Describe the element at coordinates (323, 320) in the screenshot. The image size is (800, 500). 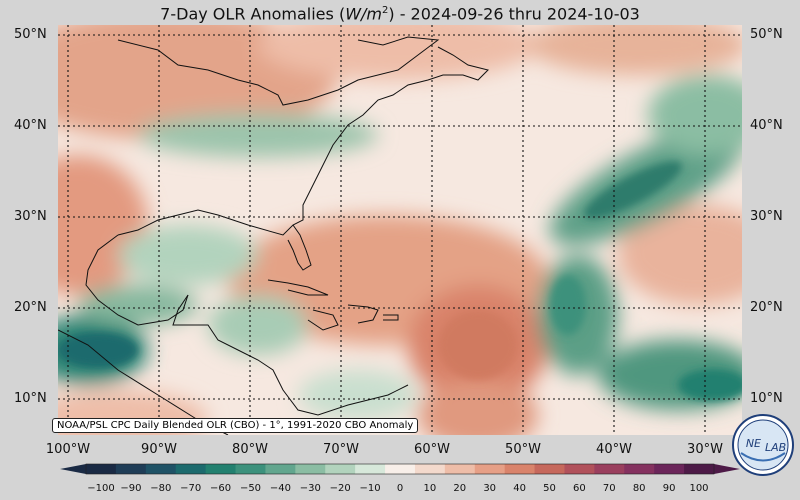
I see `jamaica` at that location.